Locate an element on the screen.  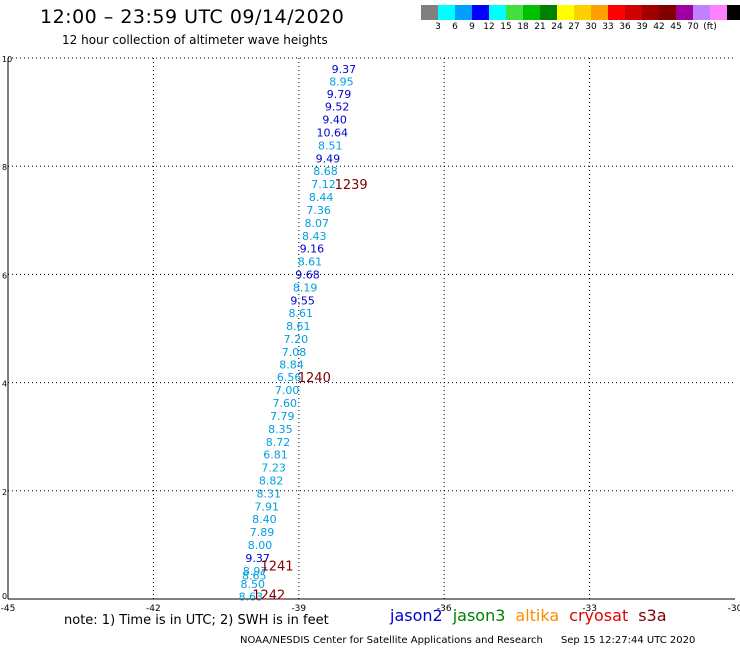
satellite-label-jason3: jason3 is located at coordinates (479, 615).